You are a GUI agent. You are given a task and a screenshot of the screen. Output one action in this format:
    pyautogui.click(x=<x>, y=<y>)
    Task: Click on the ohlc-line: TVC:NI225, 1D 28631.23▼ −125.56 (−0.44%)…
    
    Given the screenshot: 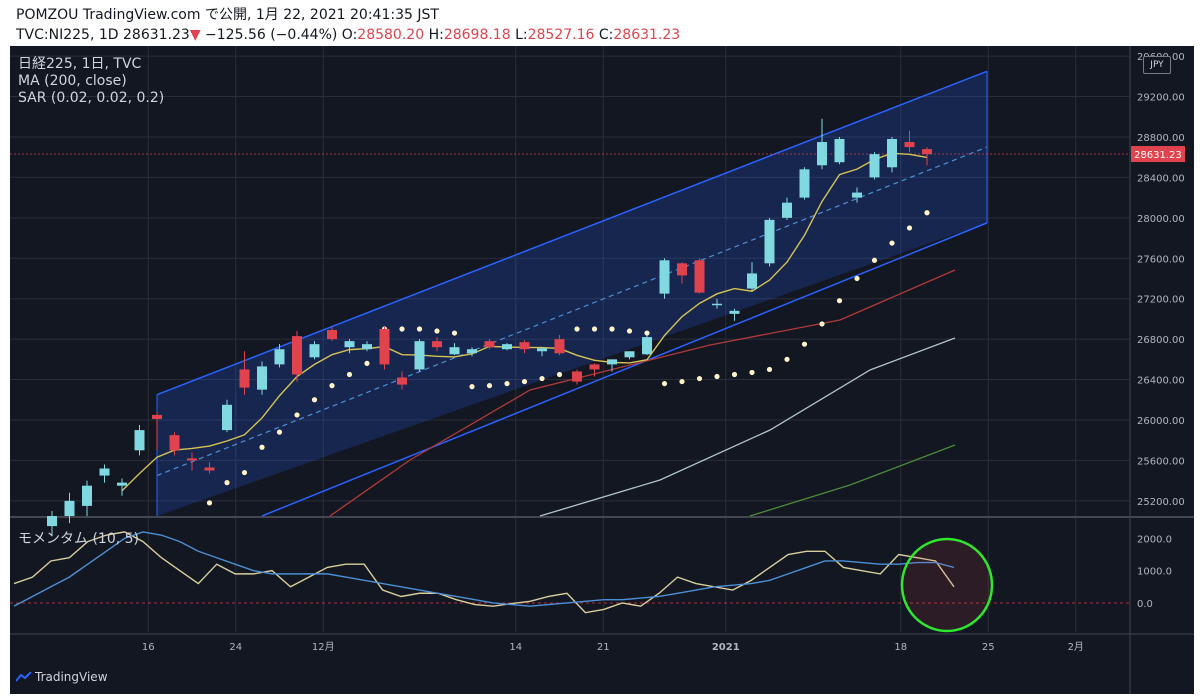 What is the action you would take?
    pyautogui.click(x=348, y=35)
    